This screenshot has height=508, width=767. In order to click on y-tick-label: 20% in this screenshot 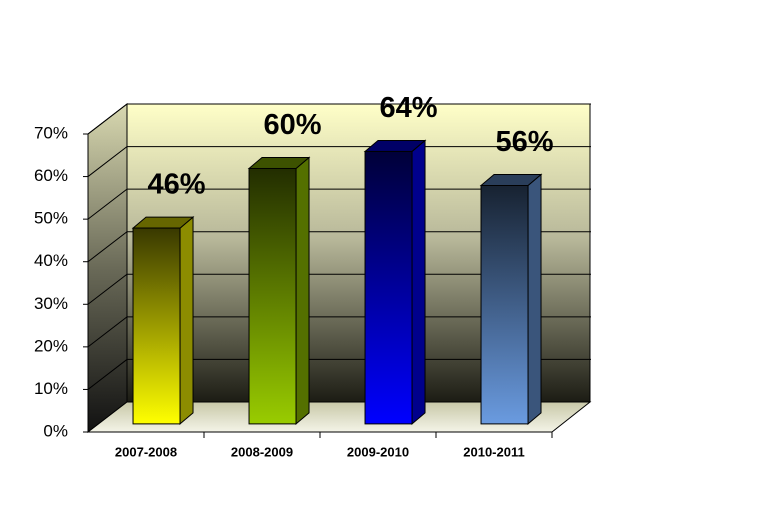, I will do `click(51, 345)`.